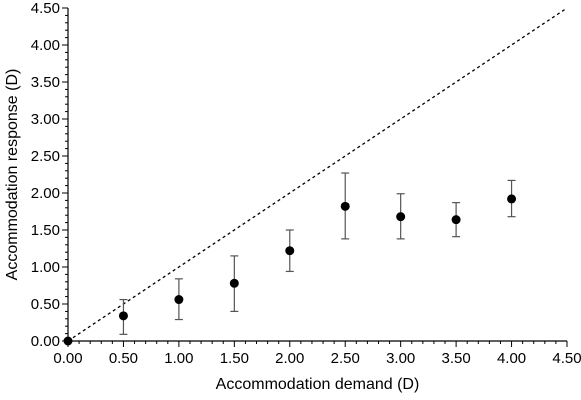 Image resolution: width=581 pixels, height=400 pixels. I want to click on y-tick-label: 3.50, so click(45, 82).